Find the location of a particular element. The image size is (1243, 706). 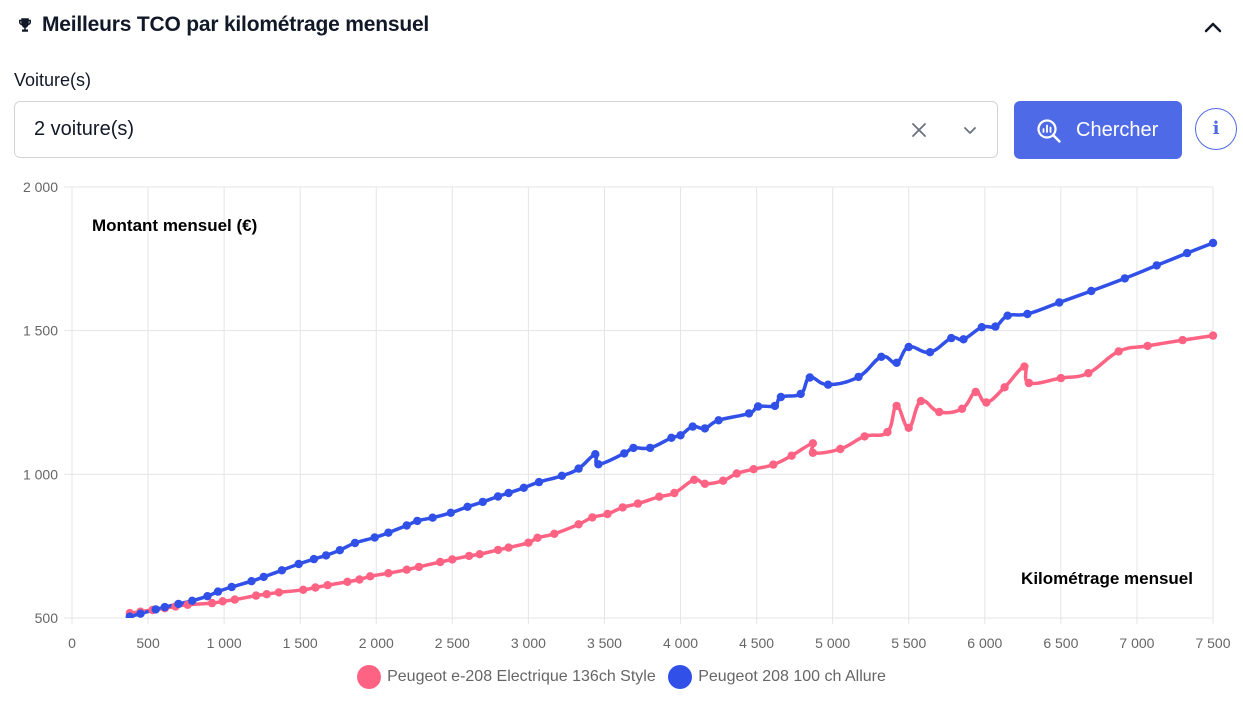

x-tick-label: 2 500 is located at coordinates (452, 643).